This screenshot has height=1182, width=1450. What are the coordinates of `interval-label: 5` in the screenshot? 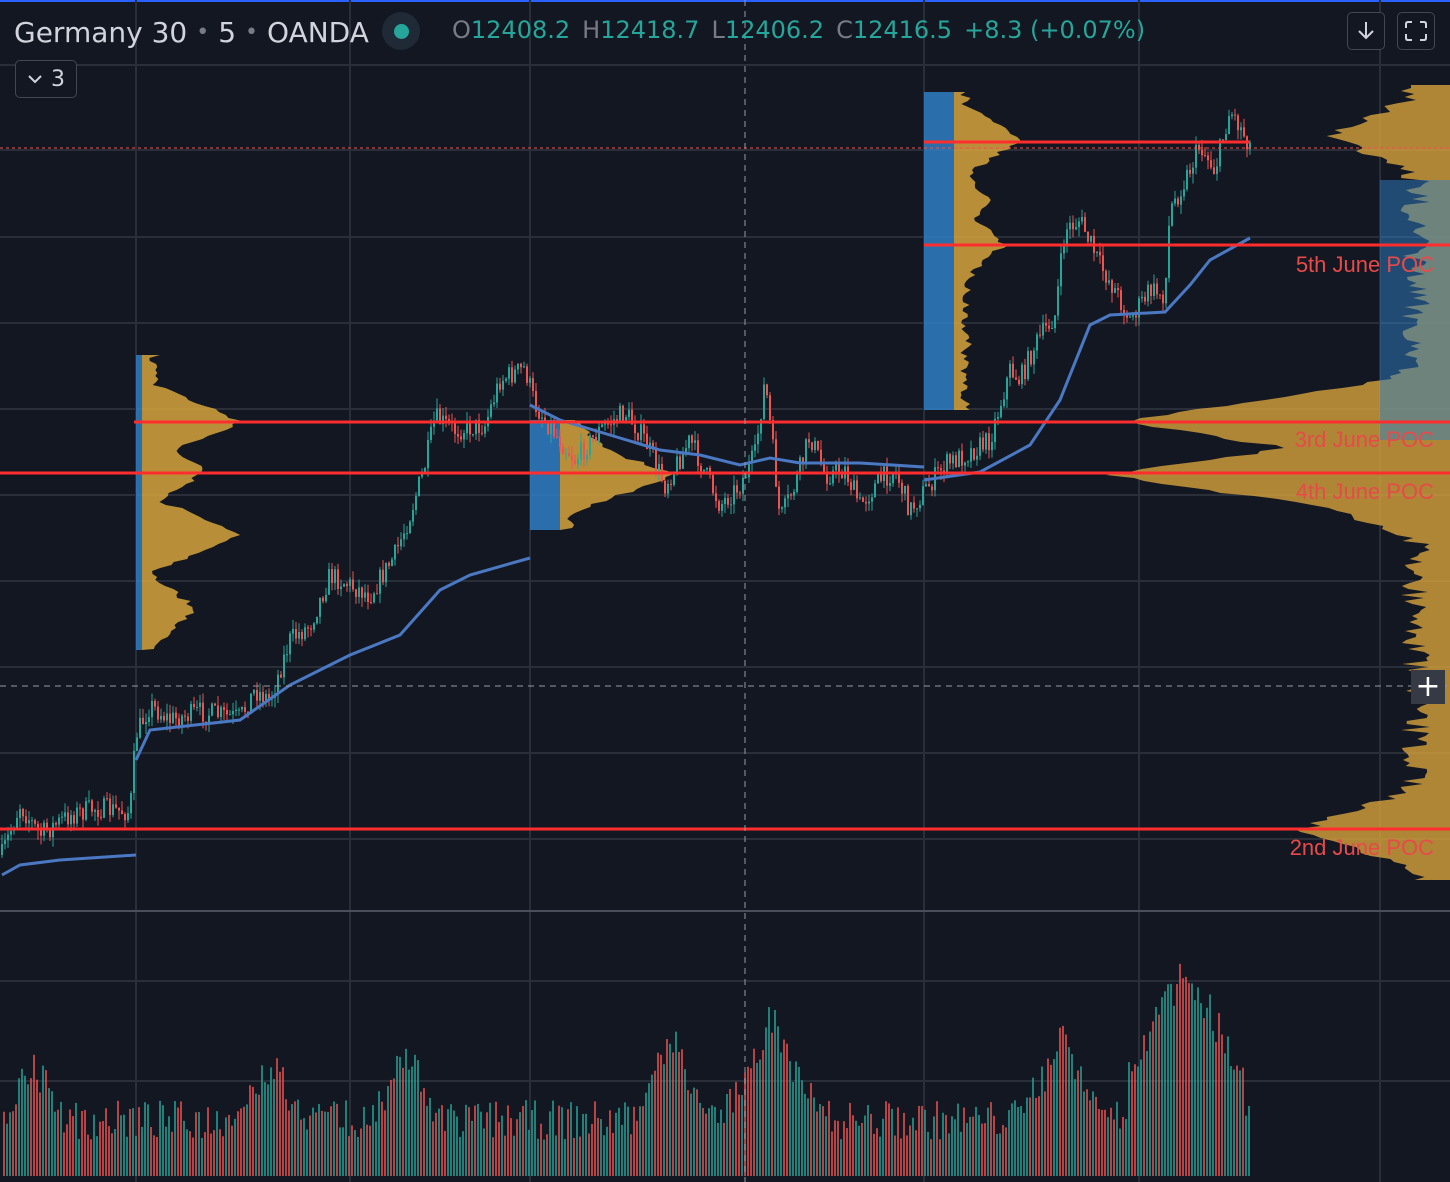 It's located at (227, 32).